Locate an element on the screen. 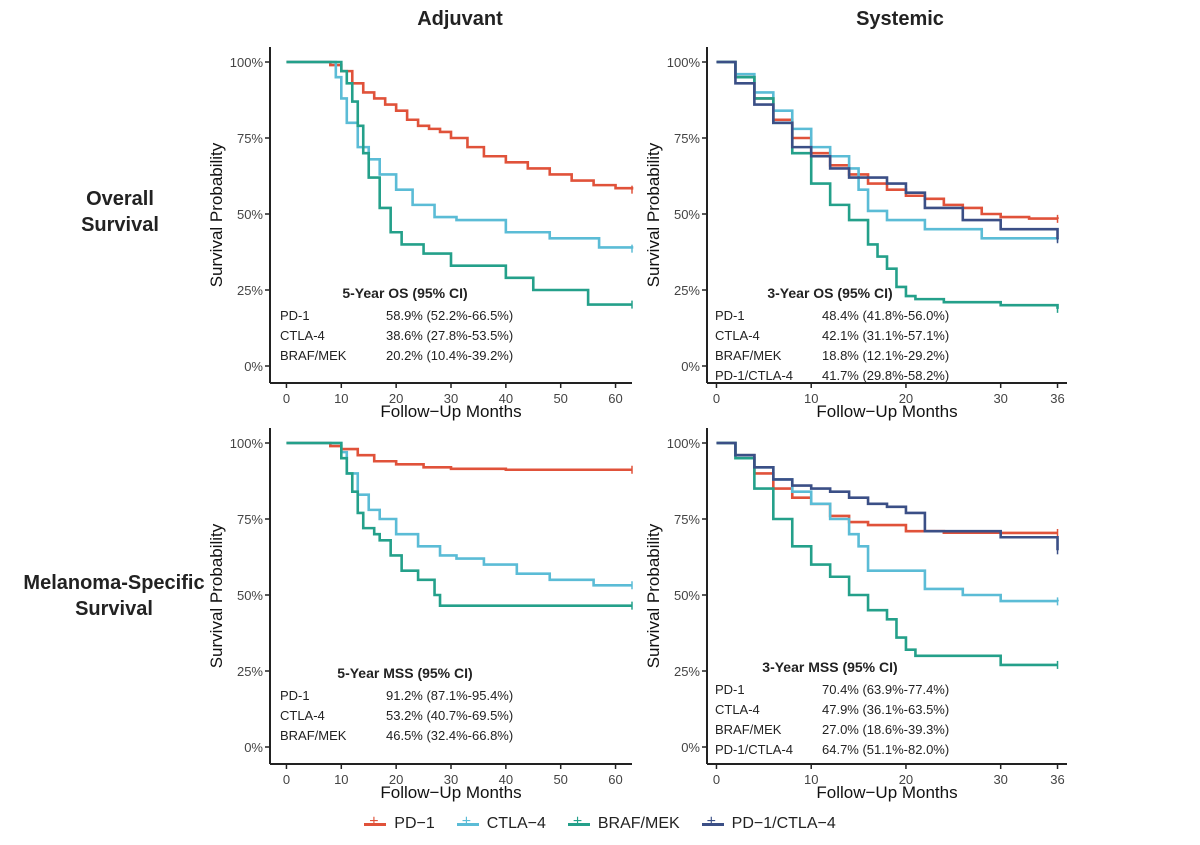 The width and height of the screenshot is (1200, 845). row-title-line: Overall is located at coordinates (120, 199).